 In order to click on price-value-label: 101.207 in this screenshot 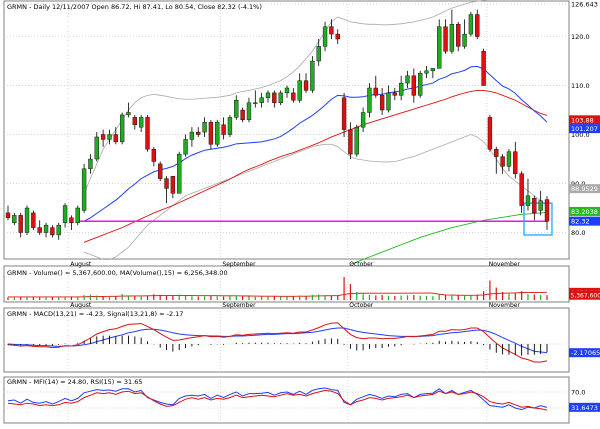, I will do `click(584, 129)`.